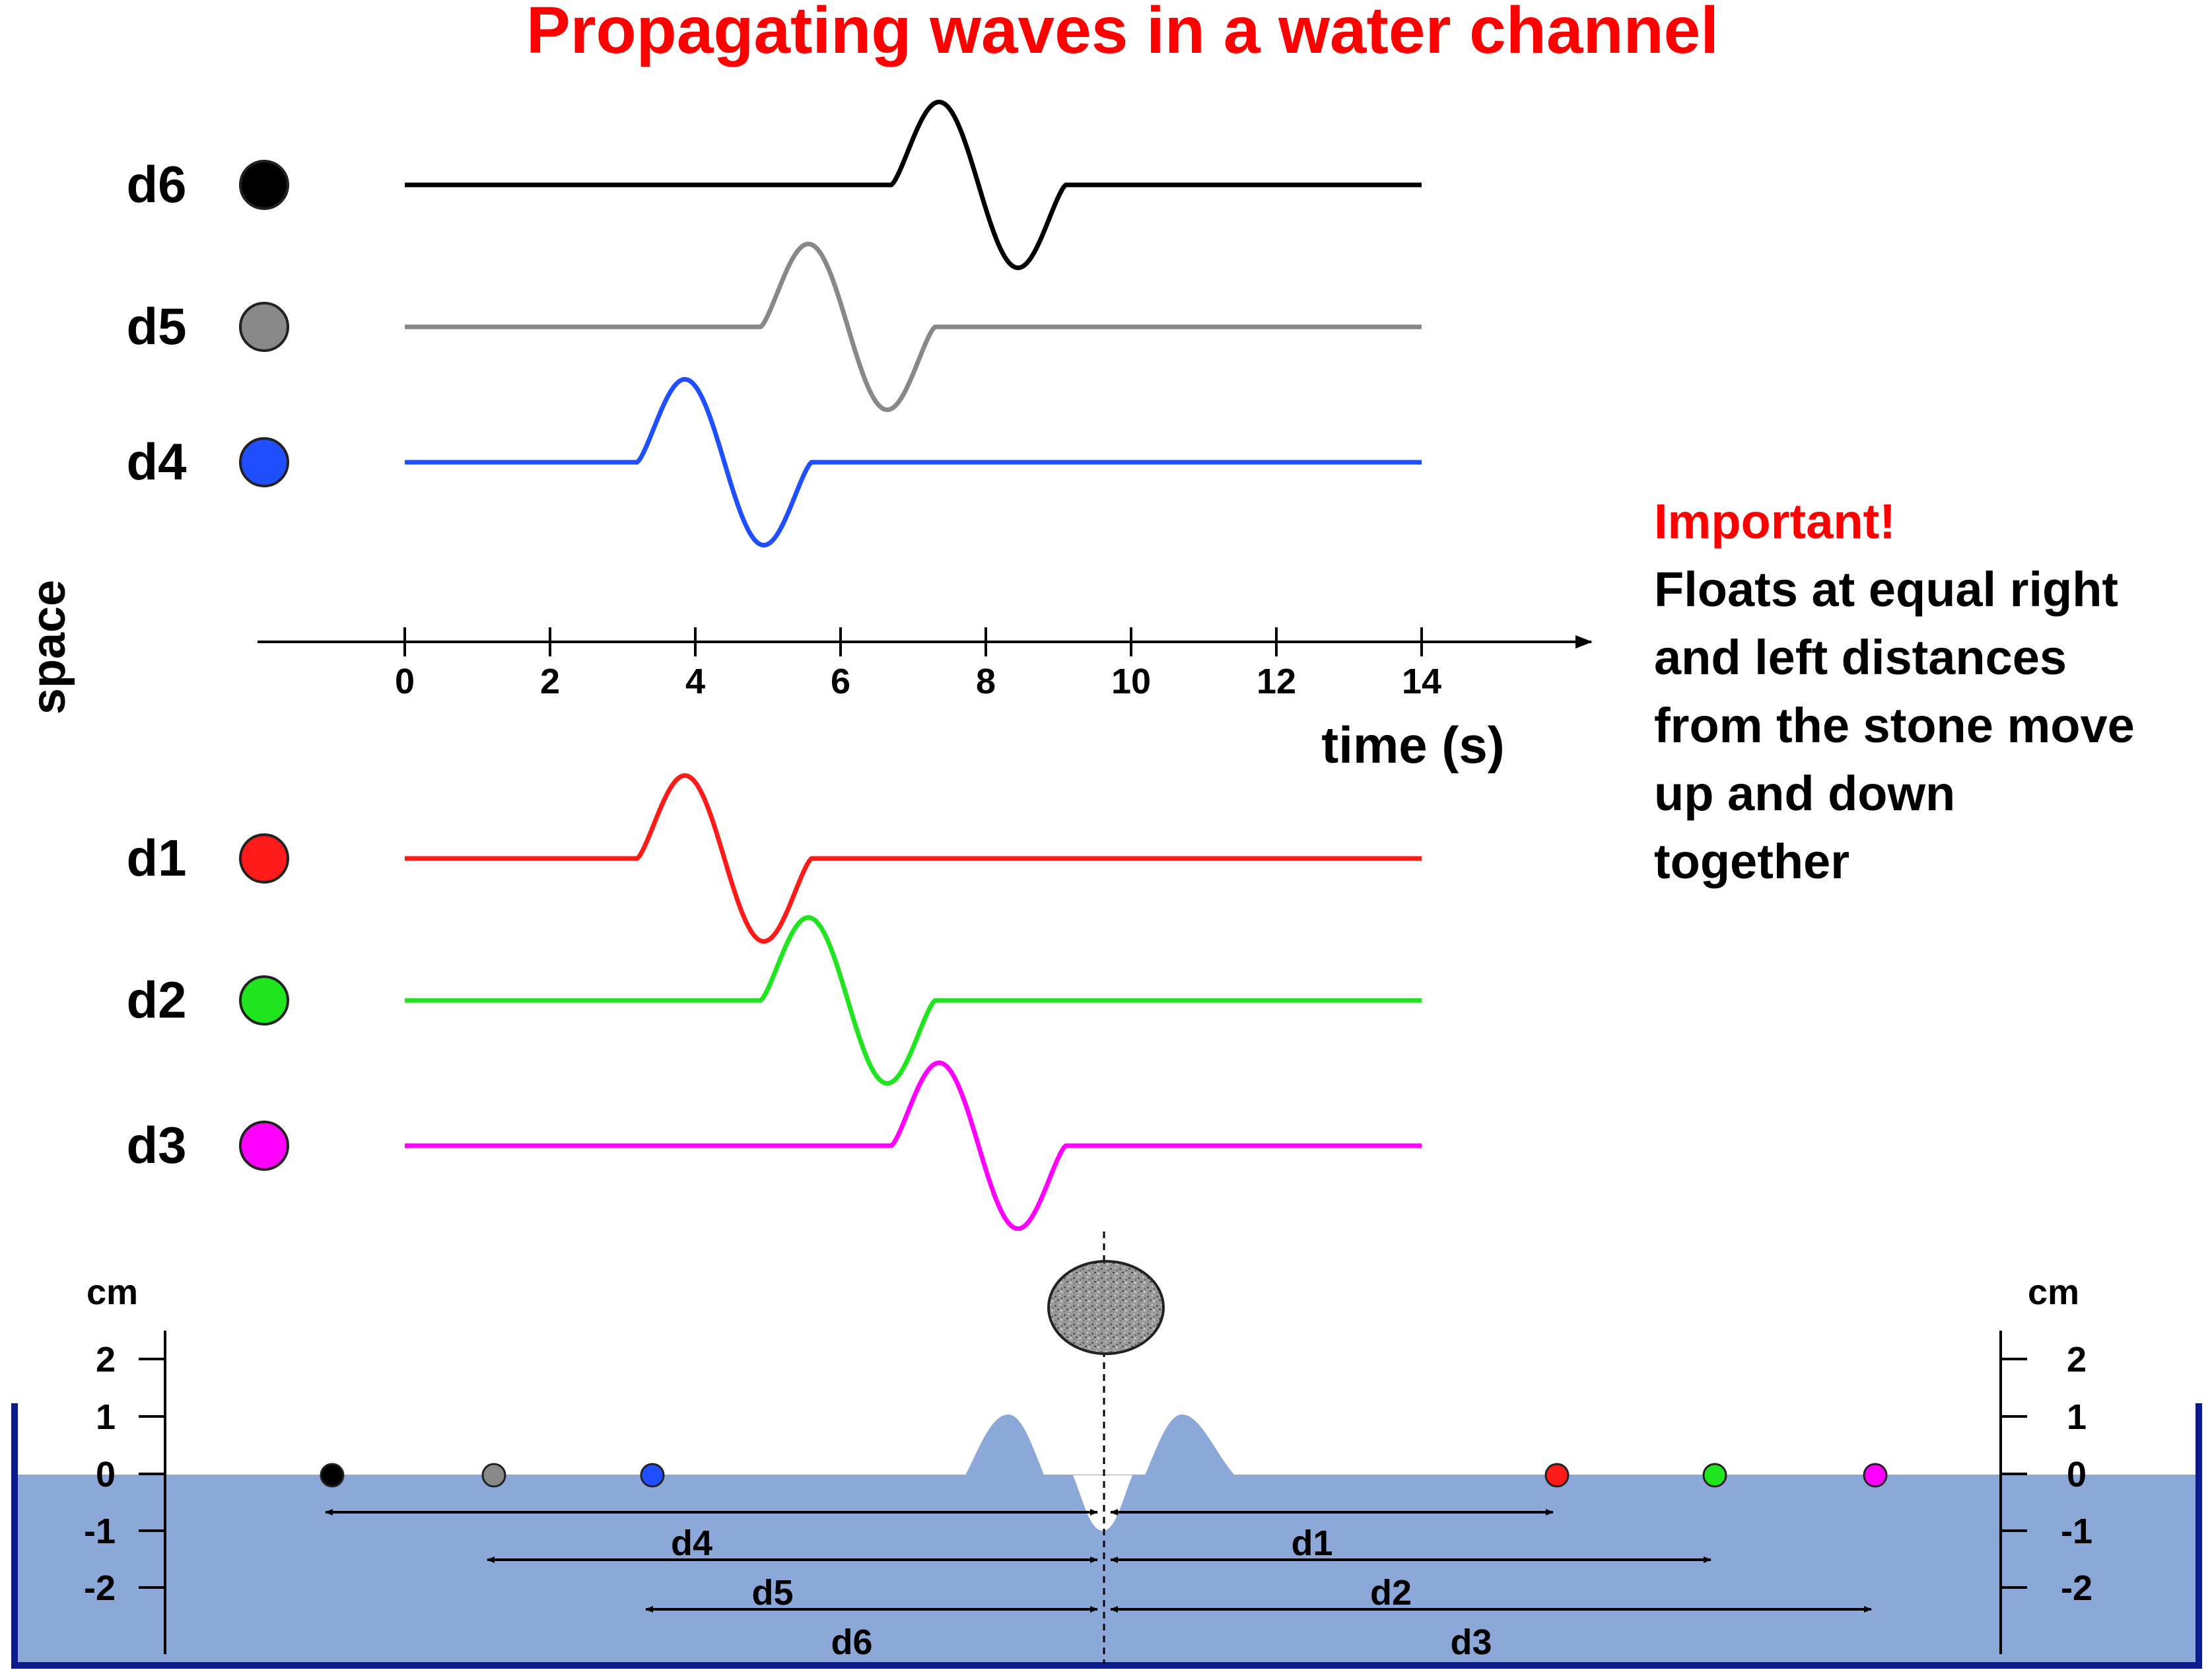  What do you see at coordinates (1276, 681) in the screenshot?
I see `time-tick-label: 12` at bounding box center [1276, 681].